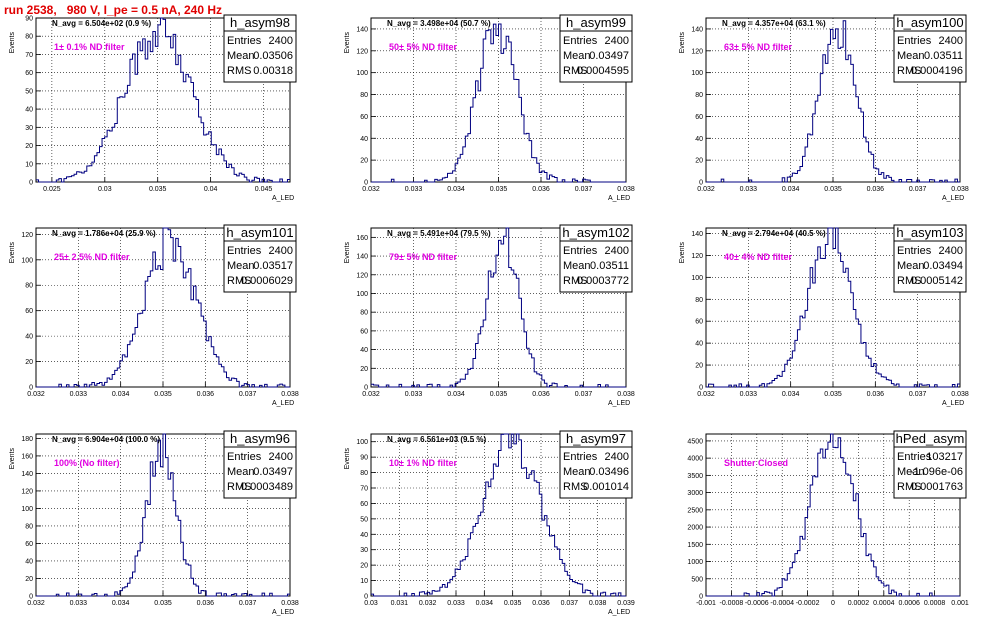 This screenshot has height=622, width=996. What do you see at coordinates (89, 47) in the screenshot?
I see `filter-label: 1± 0.1% ND filter` at bounding box center [89, 47].